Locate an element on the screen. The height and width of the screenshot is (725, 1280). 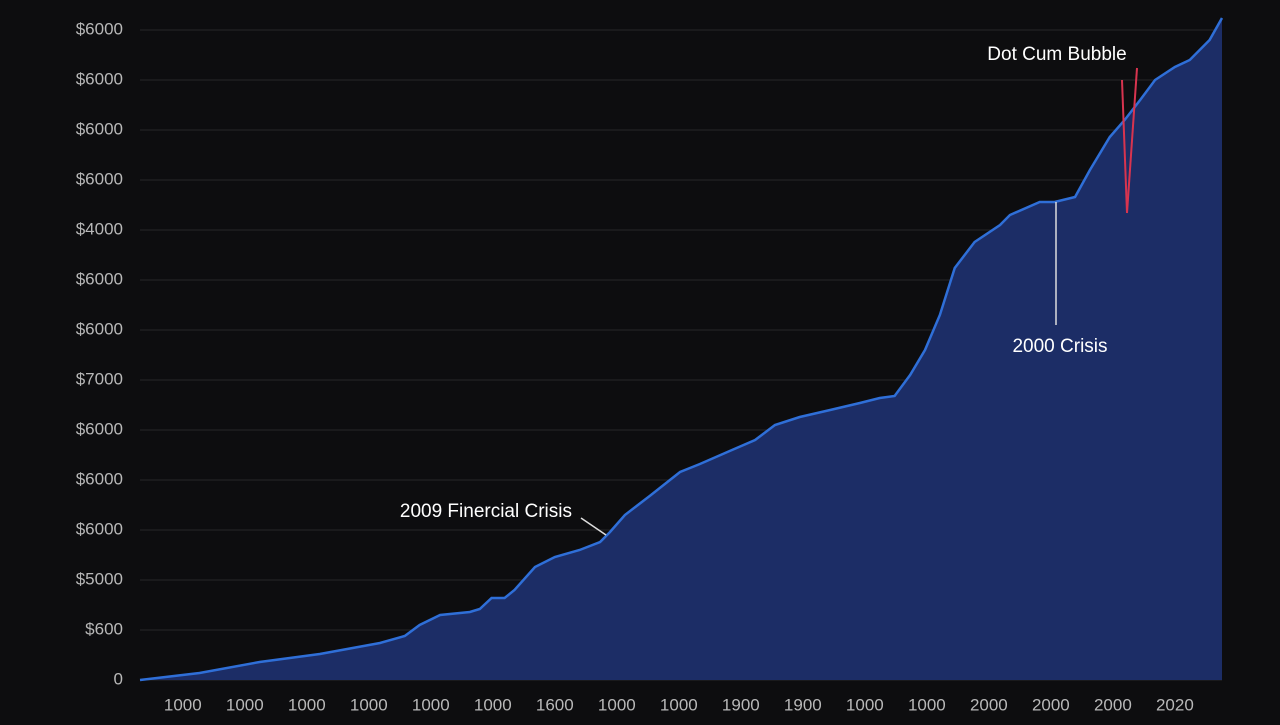
y-tick-label: $600 is located at coordinates (104, 628).